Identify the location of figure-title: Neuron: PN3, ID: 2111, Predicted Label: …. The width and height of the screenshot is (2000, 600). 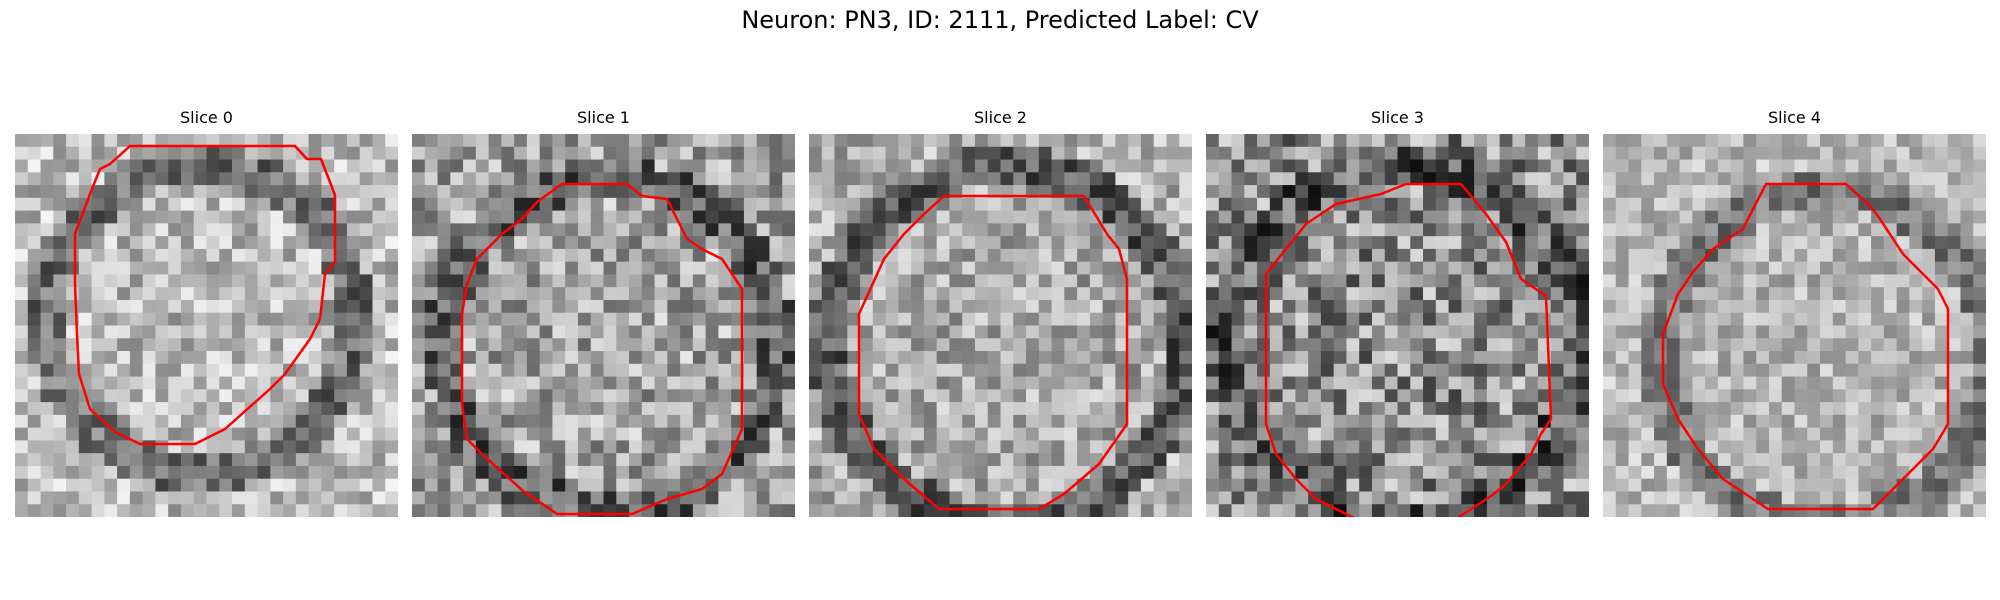
(1000, 20).